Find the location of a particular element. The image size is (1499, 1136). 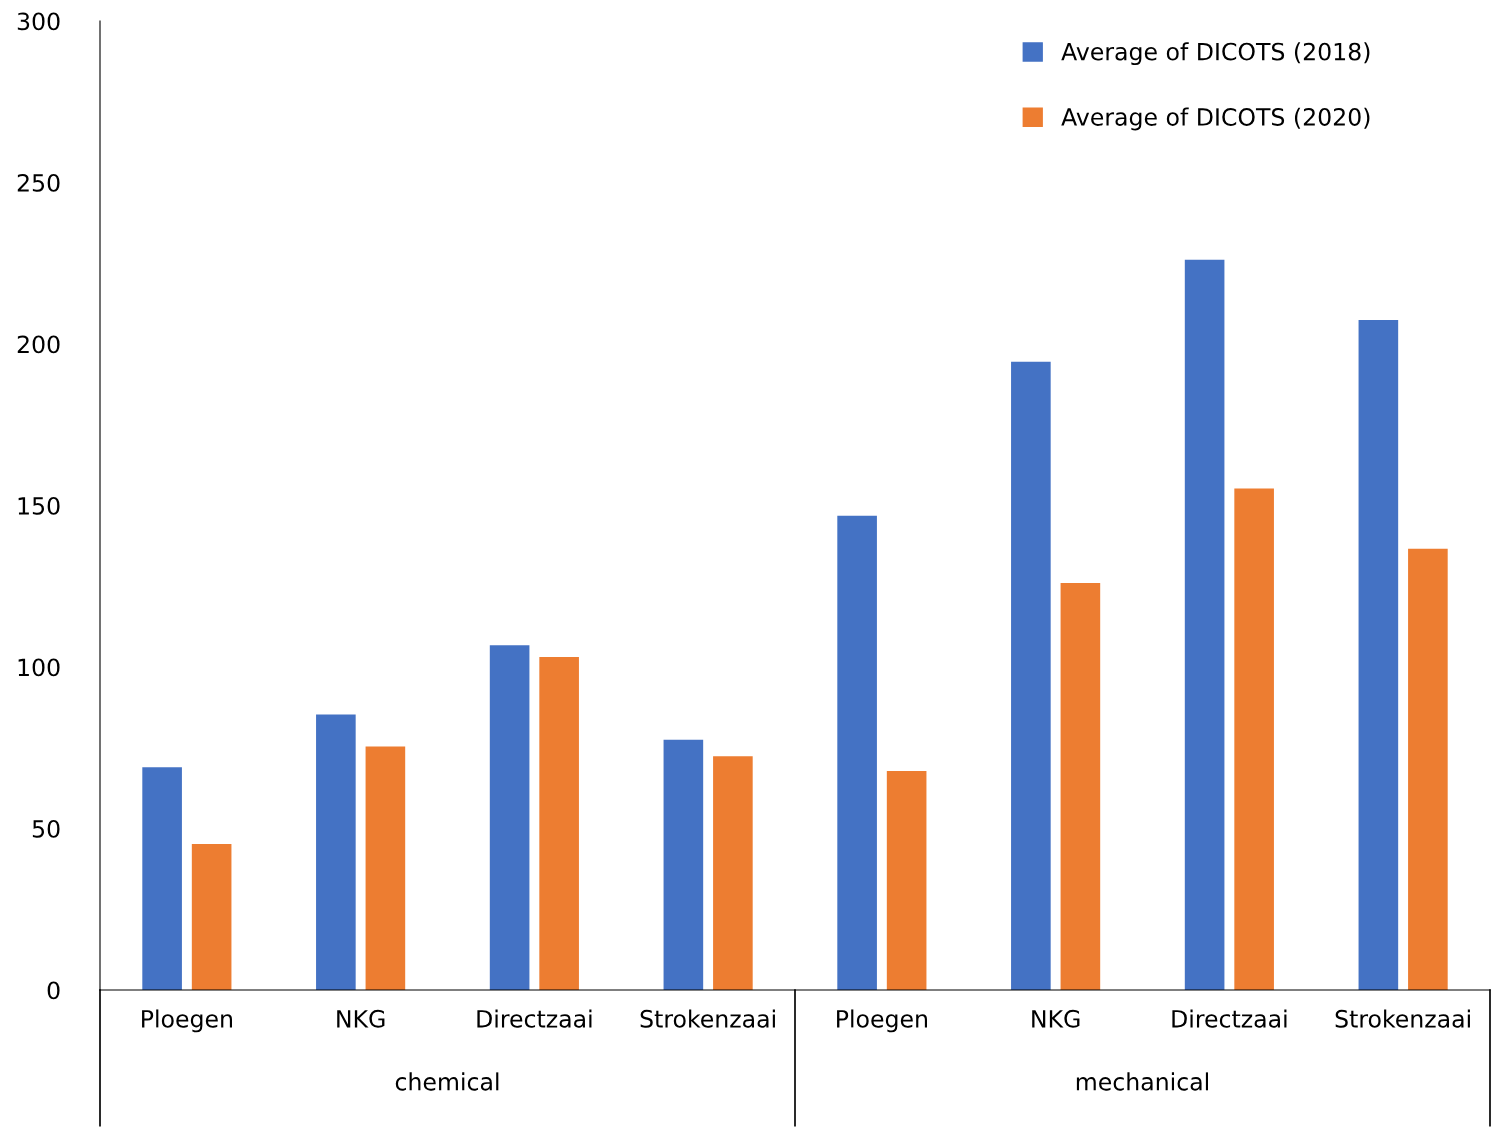

legend-label: Average of DICOTS (2020) is located at coordinates (1215, 119).